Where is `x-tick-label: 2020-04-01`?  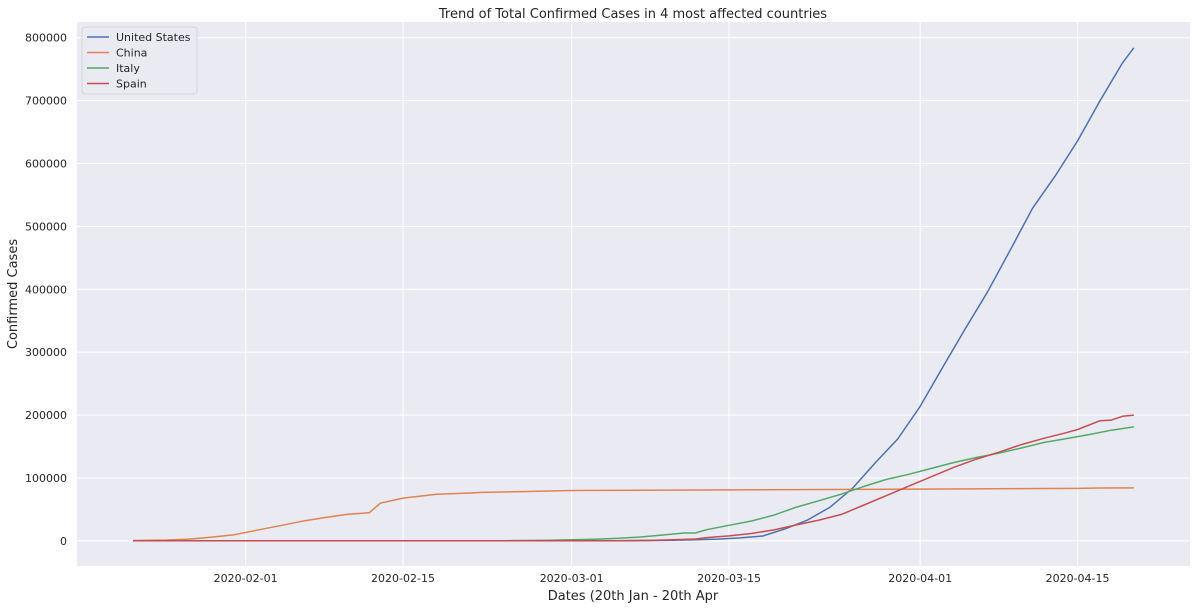 x-tick-label: 2020-04-01 is located at coordinates (920, 578).